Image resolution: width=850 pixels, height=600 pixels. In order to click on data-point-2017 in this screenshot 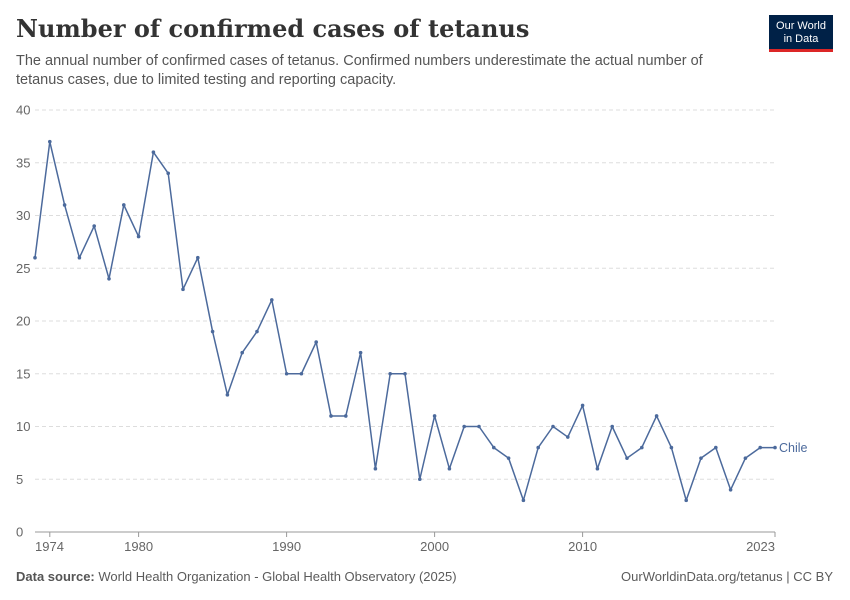, I will do `click(686, 500)`.